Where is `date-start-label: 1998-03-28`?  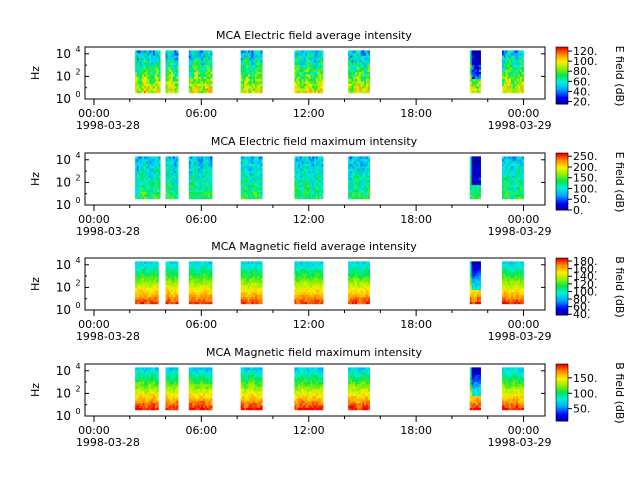
date-start-label: 1998-03-28 is located at coordinates (108, 231).